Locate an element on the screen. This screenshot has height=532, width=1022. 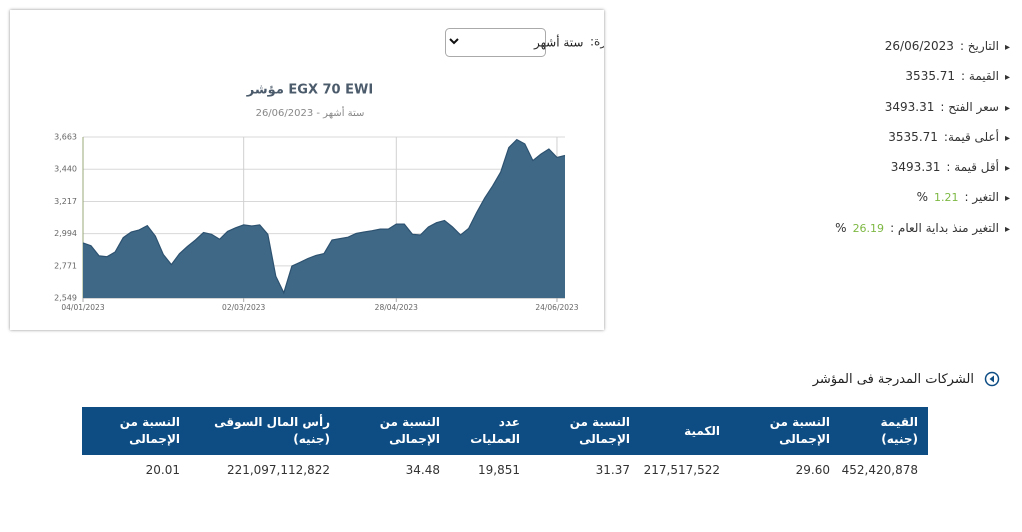
column-header-text: عدد العمليات is located at coordinates (495, 430).